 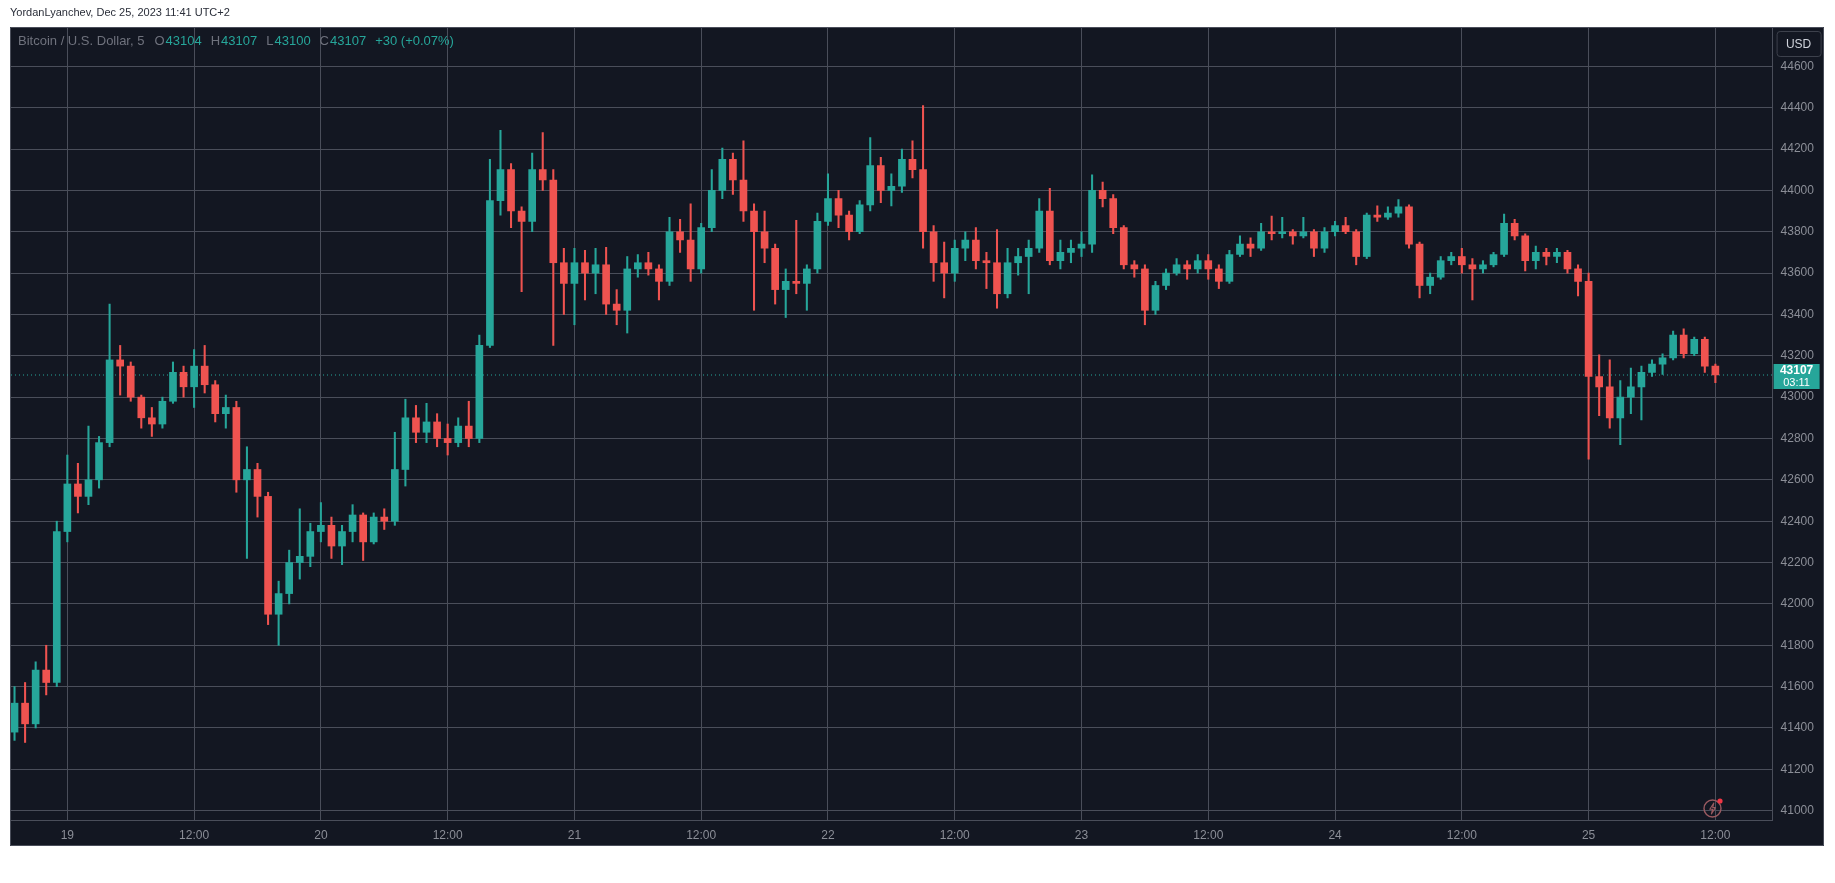 What do you see at coordinates (321, 834) in the screenshot?
I see `x-tick-label: 20` at bounding box center [321, 834].